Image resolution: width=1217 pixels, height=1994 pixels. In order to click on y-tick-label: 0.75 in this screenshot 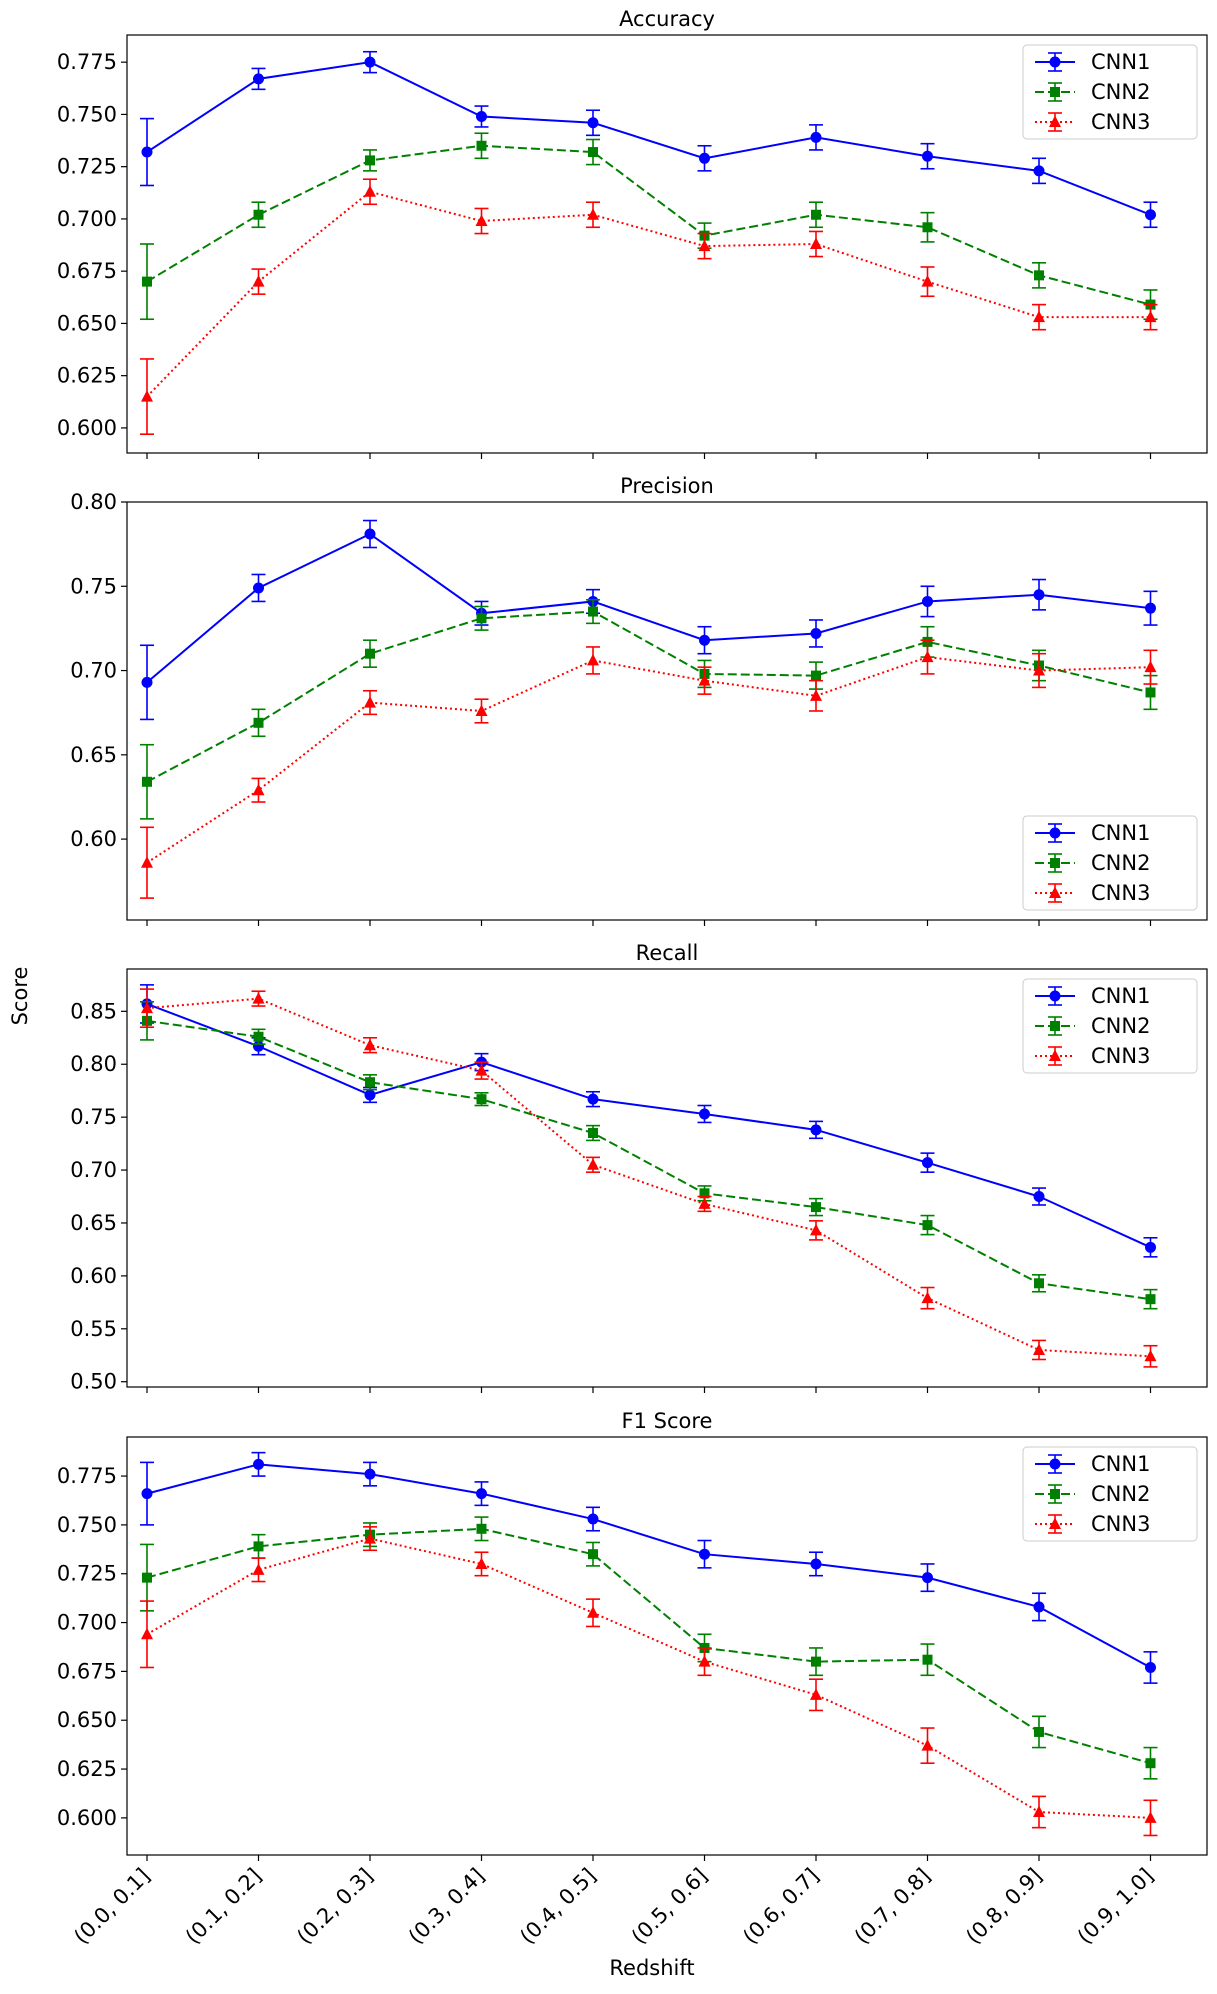, I will do `click(93, 1117)`.